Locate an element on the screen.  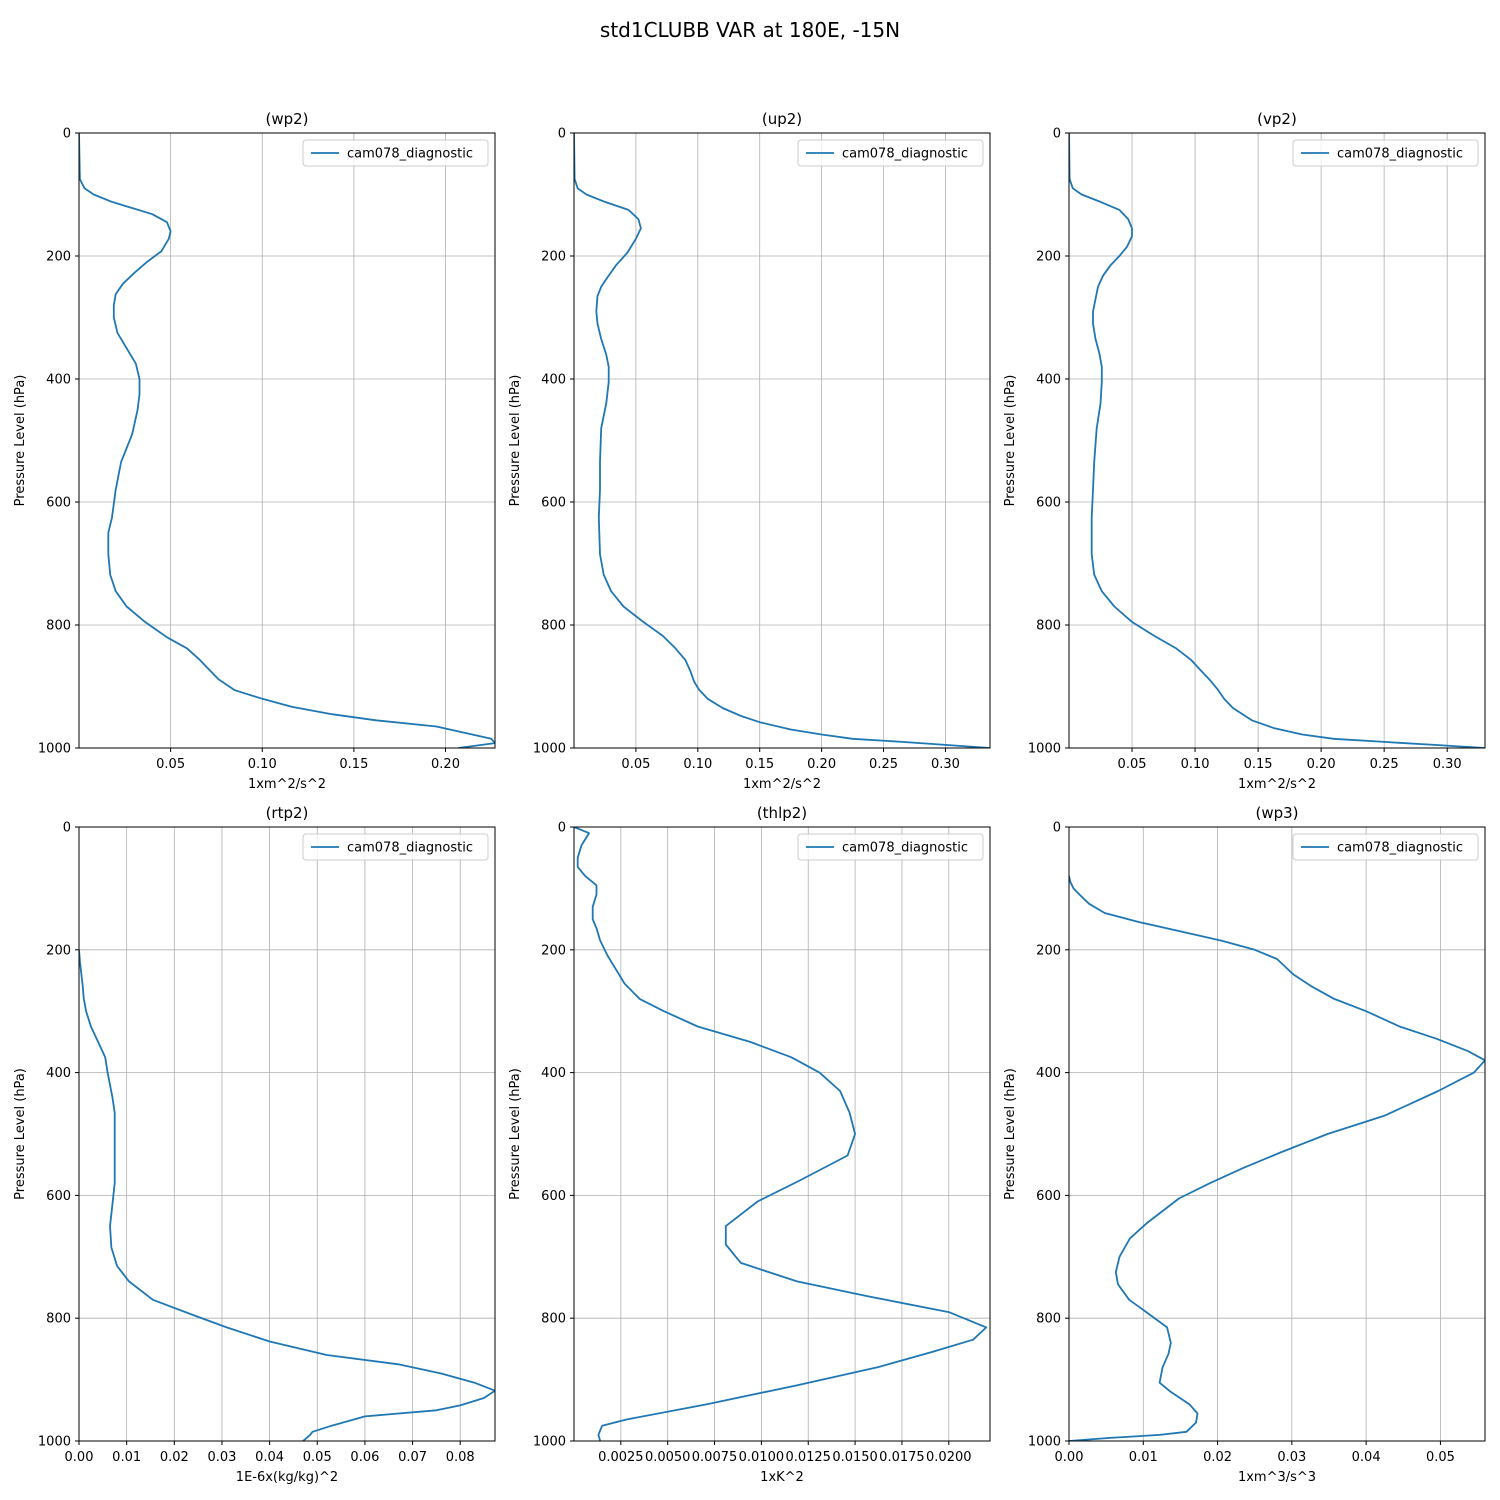
x-tick-label: 0.0200 is located at coordinates (949, 1457).